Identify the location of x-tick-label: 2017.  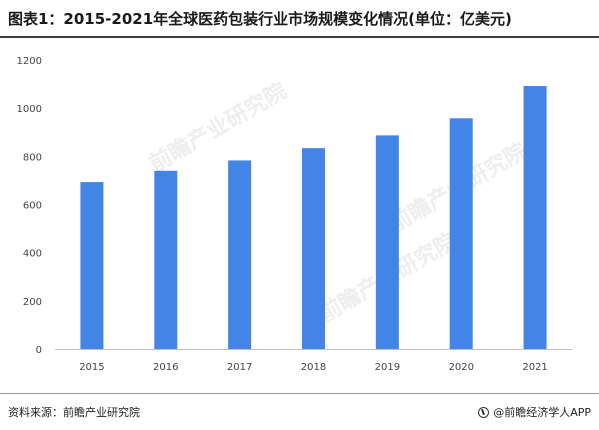
(239, 367).